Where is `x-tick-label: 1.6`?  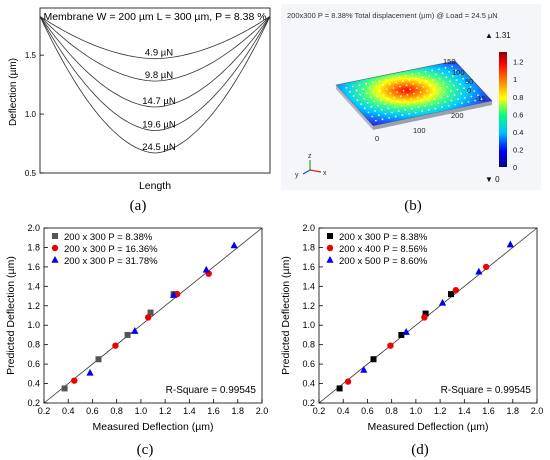 x-tick-label: 1.6 is located at coordinates (488, 411).